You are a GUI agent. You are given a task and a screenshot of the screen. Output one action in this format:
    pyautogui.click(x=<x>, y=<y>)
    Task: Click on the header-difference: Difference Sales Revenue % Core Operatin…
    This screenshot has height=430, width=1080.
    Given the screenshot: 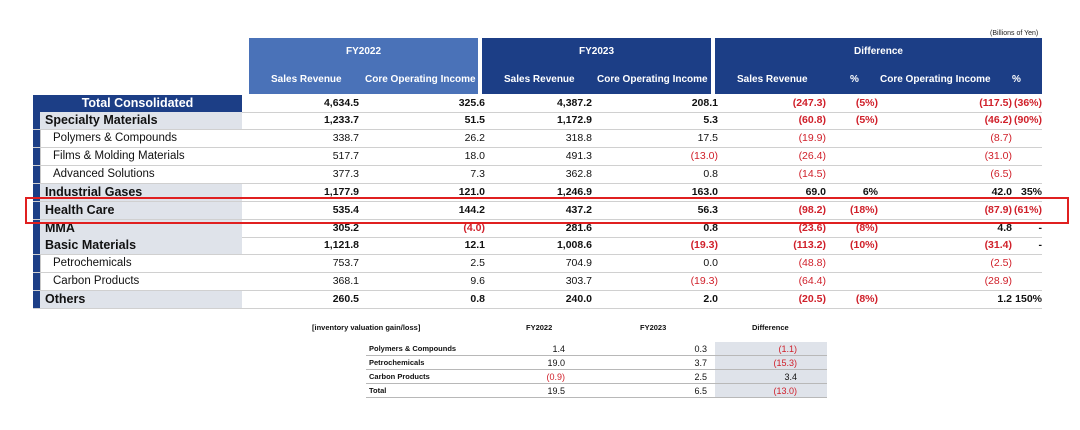 What is the action you would take?
    pyautogui.click(x=878, y=66)
    